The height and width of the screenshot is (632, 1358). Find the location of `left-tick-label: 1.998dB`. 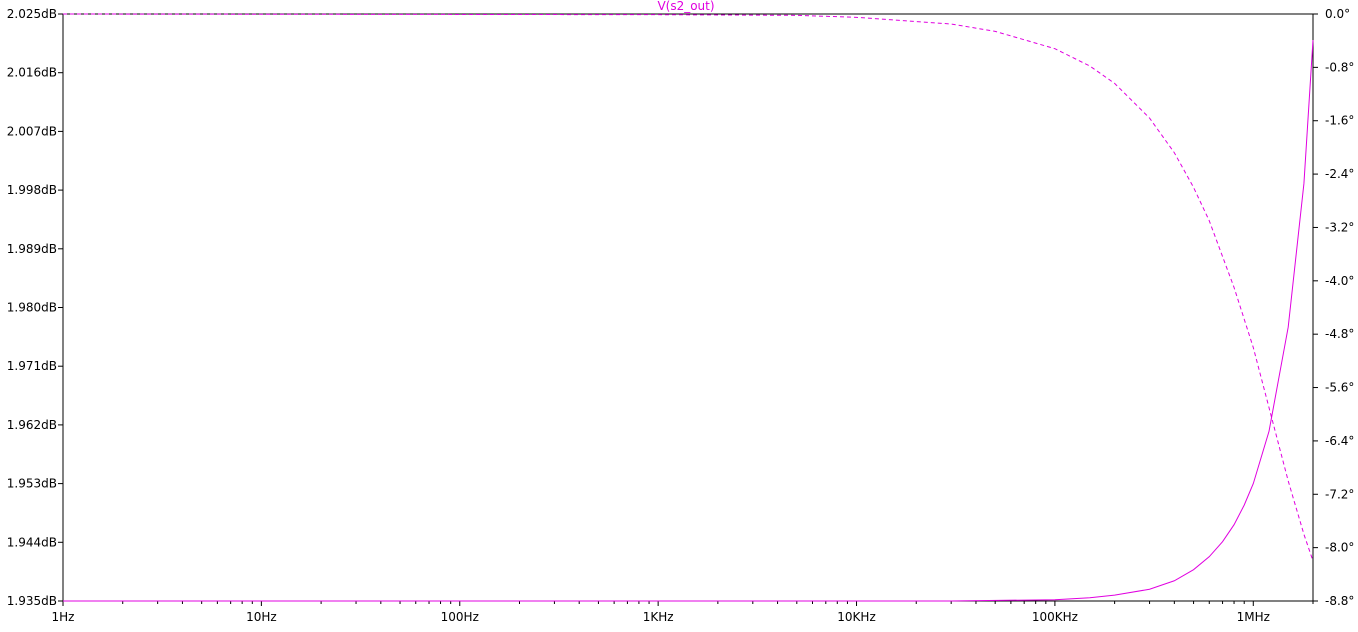

left-tick-label: 1.998dB is located at coordinates (32, 190).